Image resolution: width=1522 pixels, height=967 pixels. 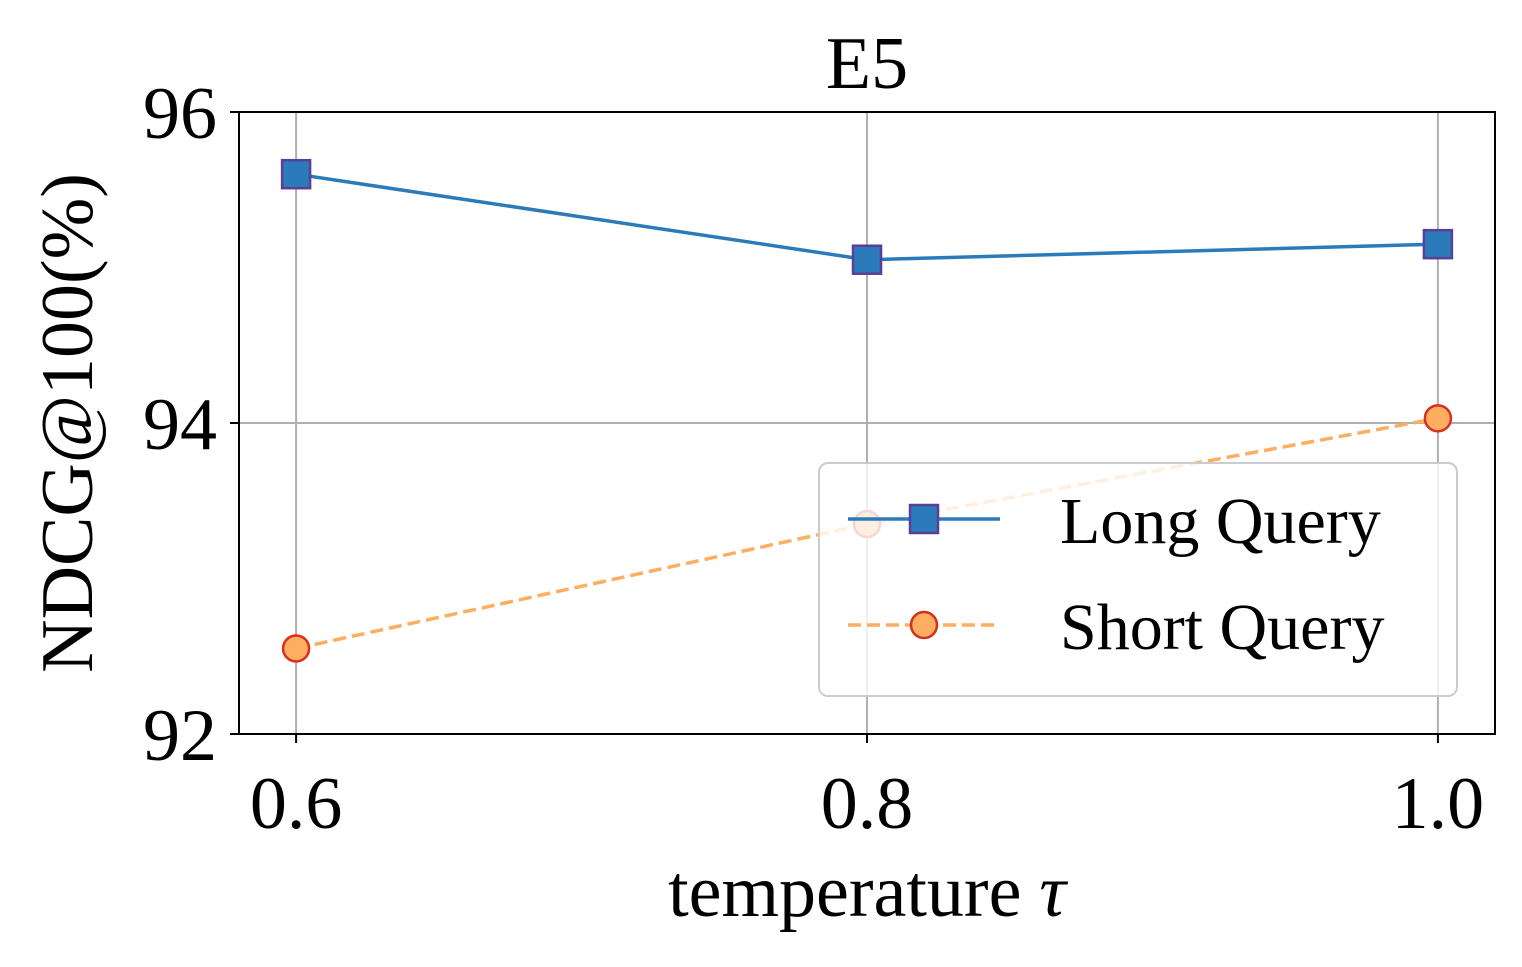 I want to click on legend-box, so click(x=1138, y=579).